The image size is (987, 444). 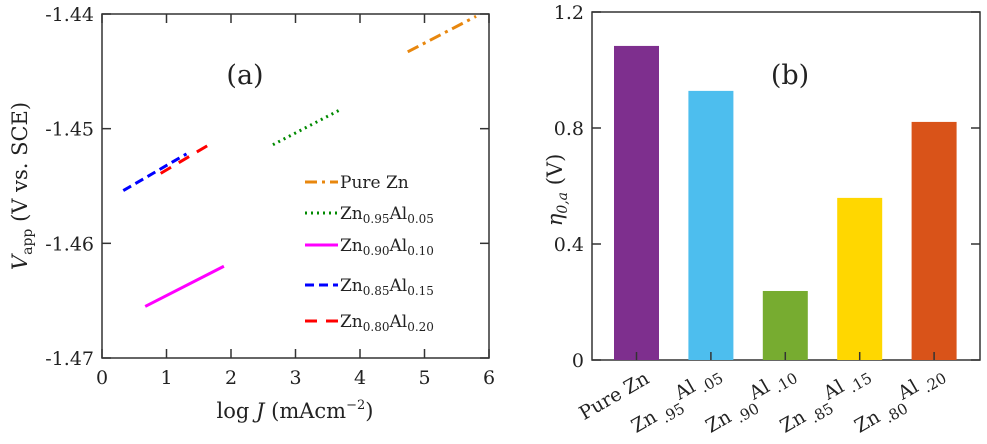 What do you see at coordinates (244, 75) in the screenshot?
I see `panel-label-a: (a)` at bounding box center [244, 75].